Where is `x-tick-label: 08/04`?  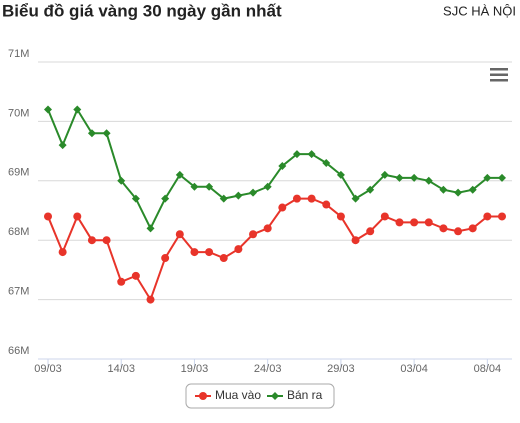 x-tick-label: 08/04 is located at coordinates (488, 369).